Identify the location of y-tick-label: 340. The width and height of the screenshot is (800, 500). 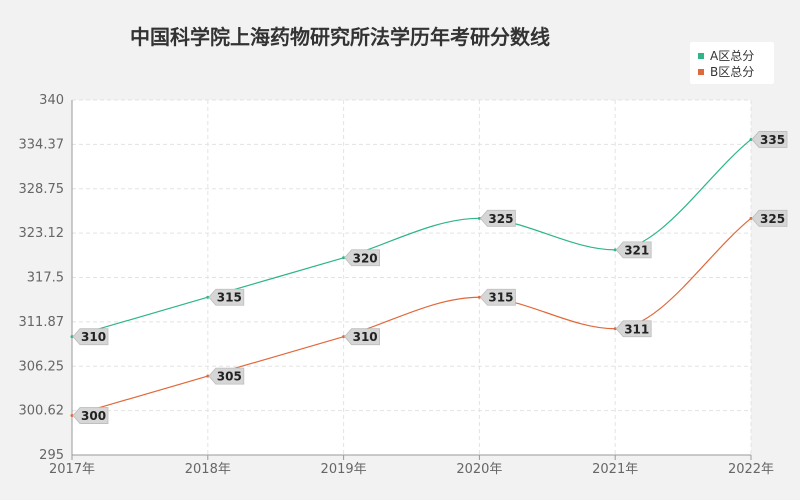
(51, 100).